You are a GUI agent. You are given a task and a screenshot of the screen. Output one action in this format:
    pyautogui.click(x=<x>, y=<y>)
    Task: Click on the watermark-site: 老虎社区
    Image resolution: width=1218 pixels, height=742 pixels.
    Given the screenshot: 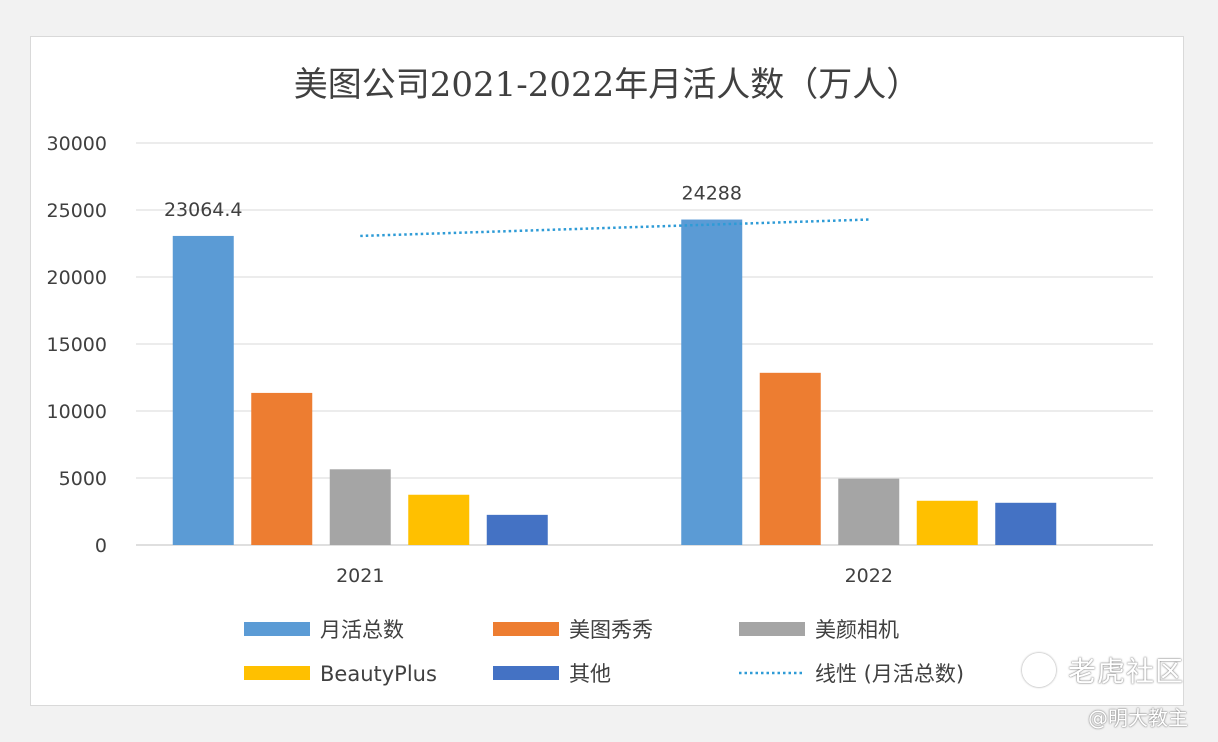 What is the action you would take?
    pyautogui.click(x=1103, y=670)
    